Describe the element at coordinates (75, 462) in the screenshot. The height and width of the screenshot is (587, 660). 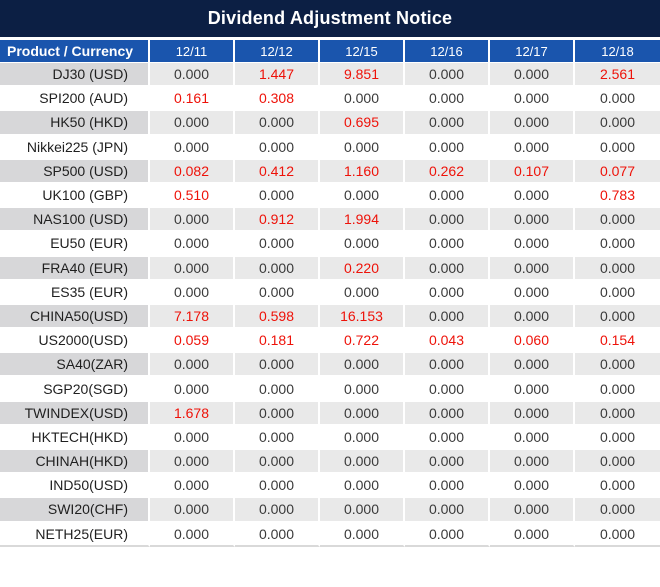
I see `product-cell: CHINAH(HKD)` at that location.